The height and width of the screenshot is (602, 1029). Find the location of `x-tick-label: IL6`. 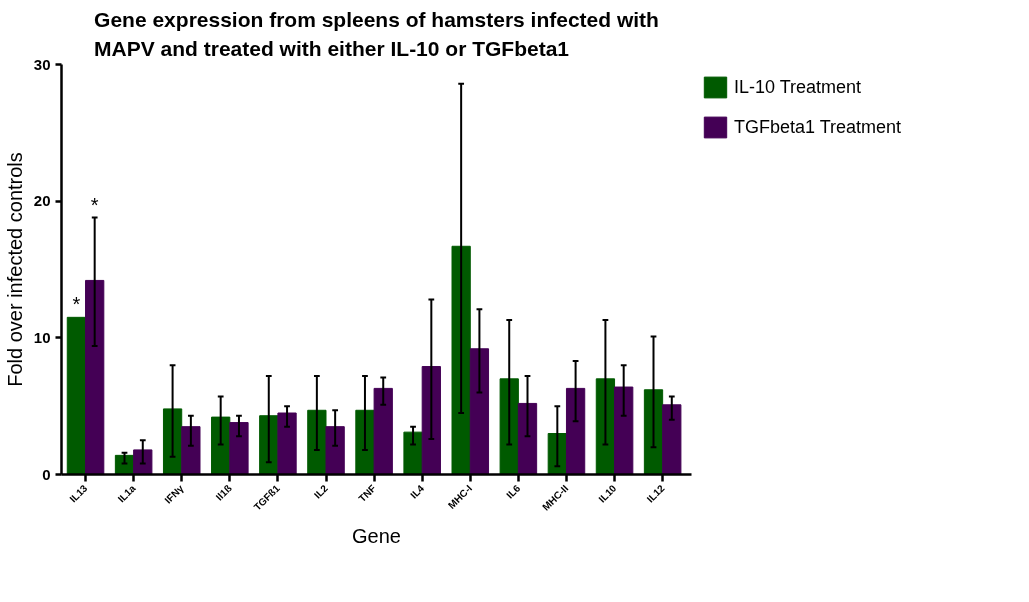

x-tick-label: IL6 is located at coordinates (513, 491).